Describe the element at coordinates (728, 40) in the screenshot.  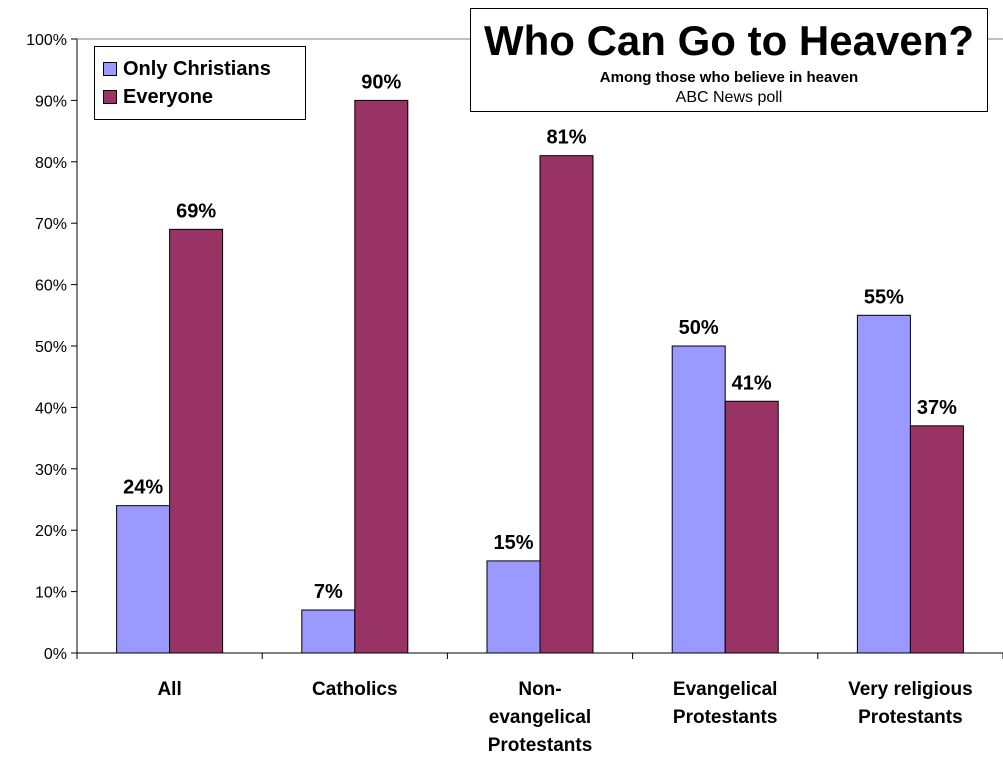
I see `chart-title: Who Can Go to Heaven?` at that location.